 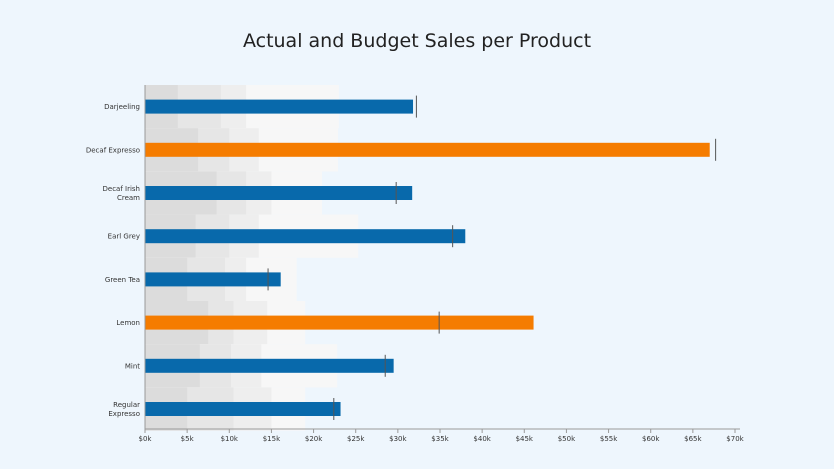 What do you see at coordinates (126, 405) in the screenshot?
I see `category-label: Regular` at bounding box center [126, 405].